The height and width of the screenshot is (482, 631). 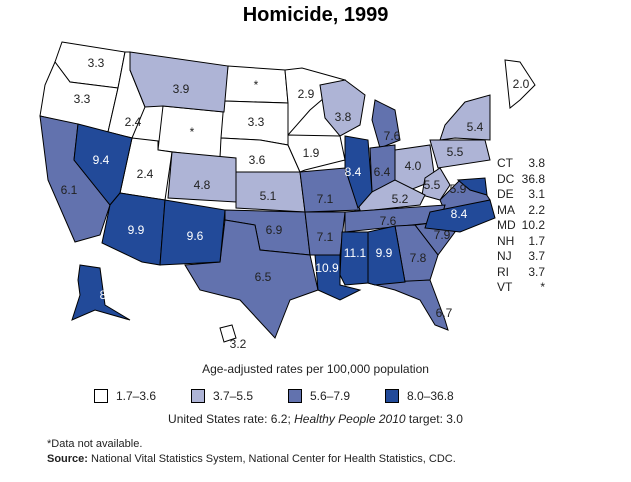 What do you see at coordinates (343, 117) in the screenshot?
I see `label-wi: 3.8` at bounding box center [343, 117].